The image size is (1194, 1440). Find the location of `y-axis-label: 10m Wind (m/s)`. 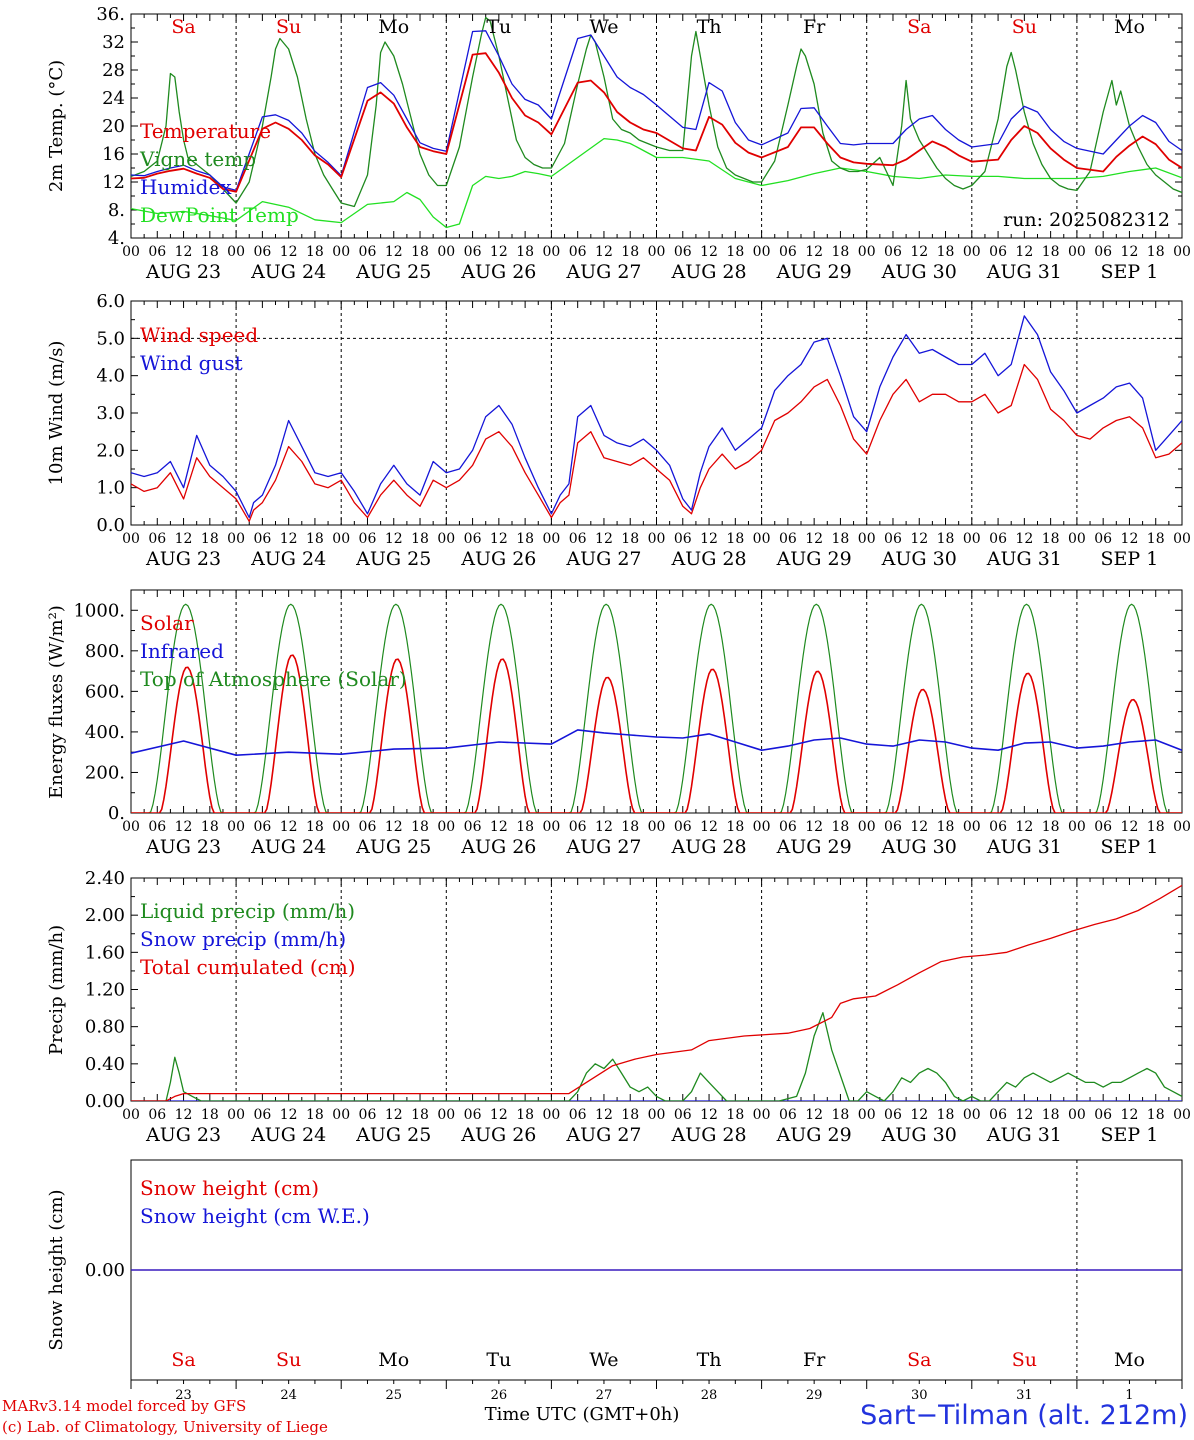

y-axis-label: 10m Wind (m/s) is located at coordinates (56, 413).